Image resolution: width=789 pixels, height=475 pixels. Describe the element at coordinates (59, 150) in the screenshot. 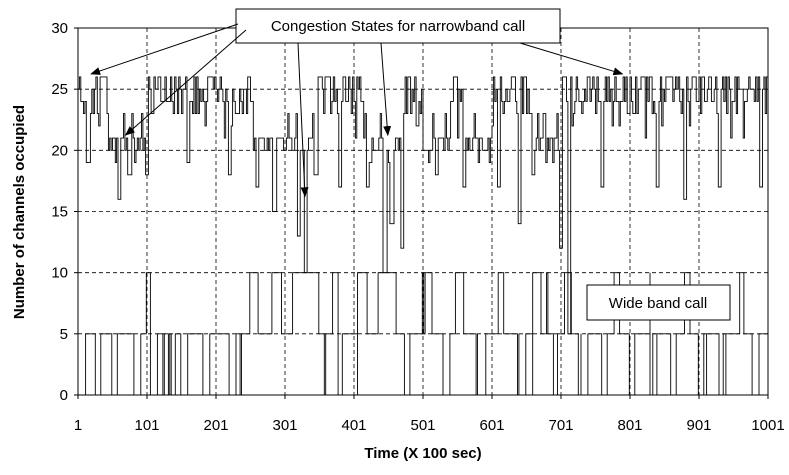

I see `y-tick-label: 20` at that location.